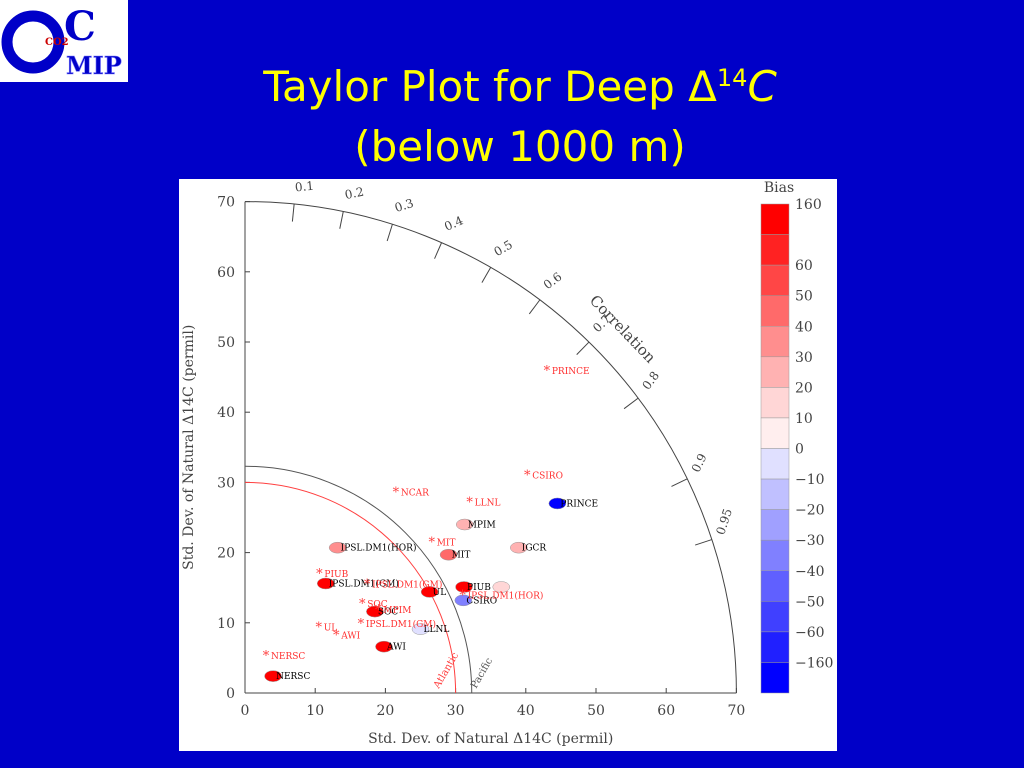  Describe the element at coordinates (596, 711) in the screenshot. I see `x-tick-label: 50` at that location.